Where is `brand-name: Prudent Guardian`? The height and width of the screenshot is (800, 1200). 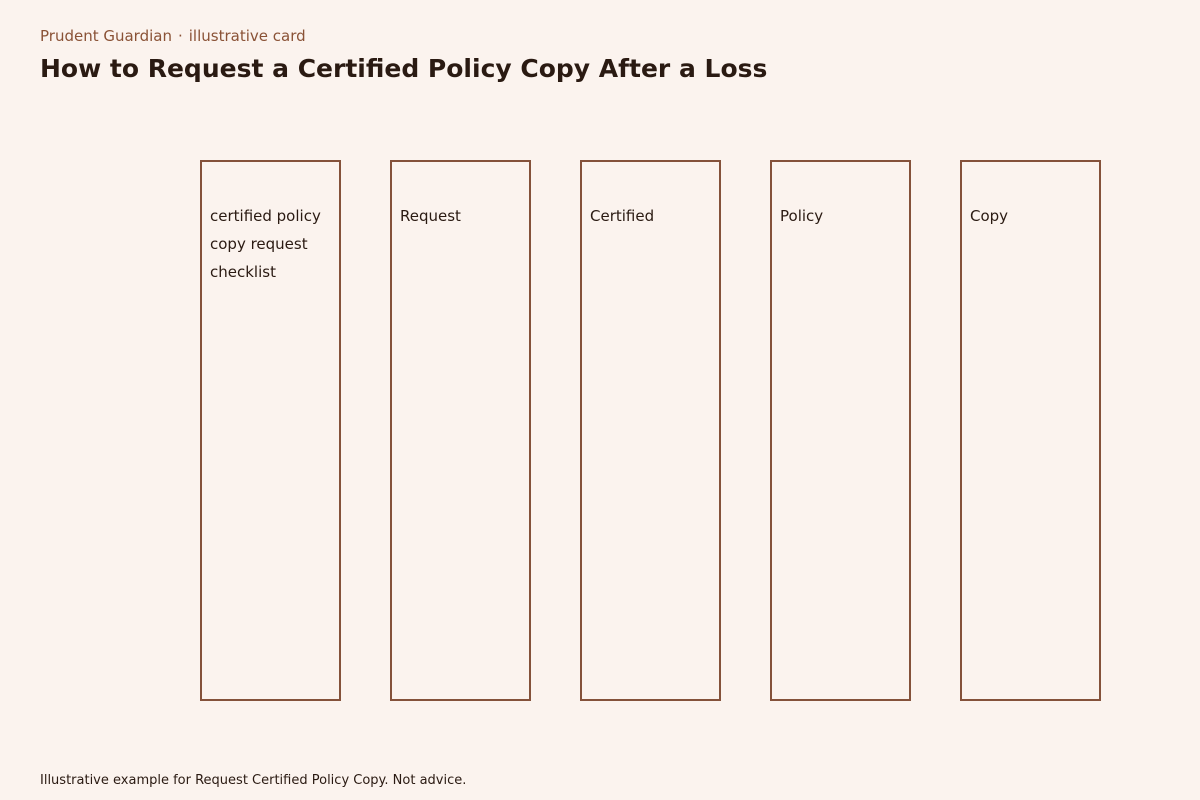
brand-name: Prudent Guardian is located at coordinates (106, 36).